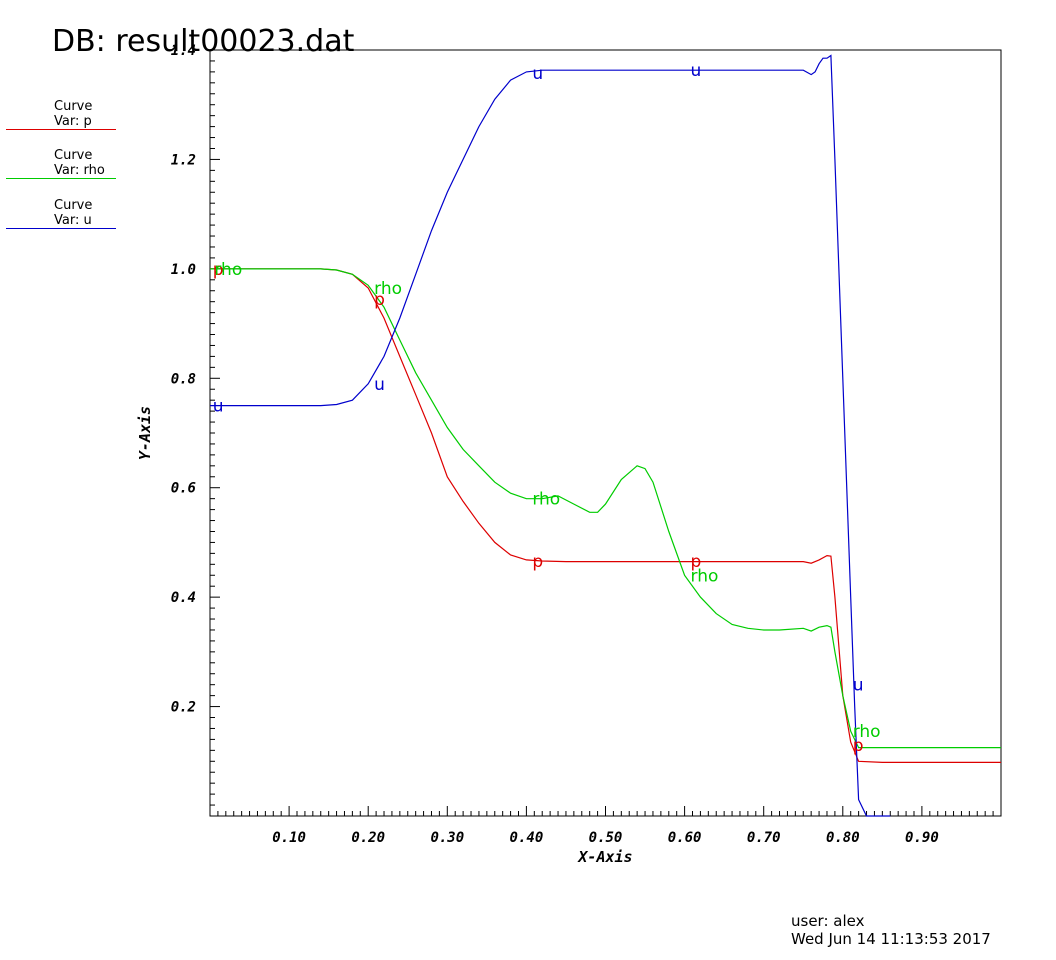  What do you see at coordinates (145, 433) in the screenshot?
I see `y-axis-title: Y-Axis` at bounding box center [145, 433].